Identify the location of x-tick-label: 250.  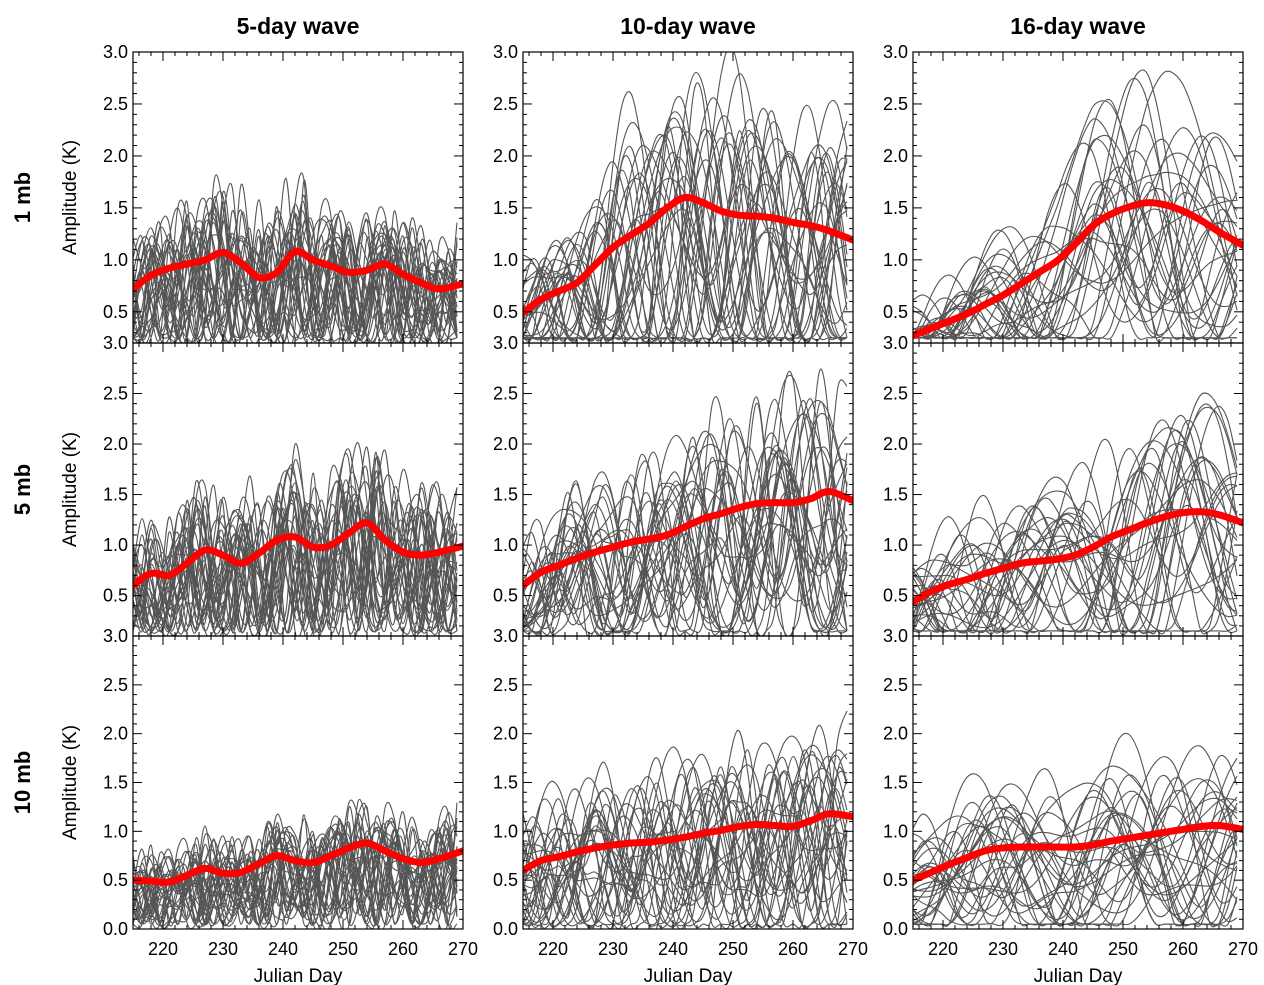
(1123, 949).